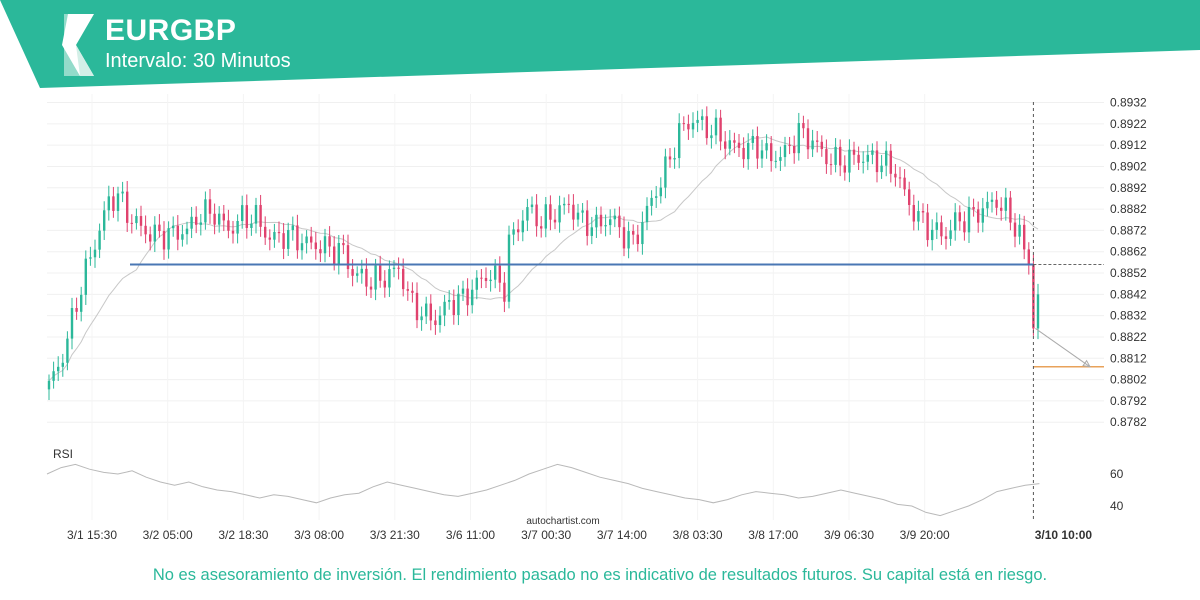 This screenshot has width=1200, height=600. I want to click on time-tick-label: 3/7 14:00, so click(622, 535).